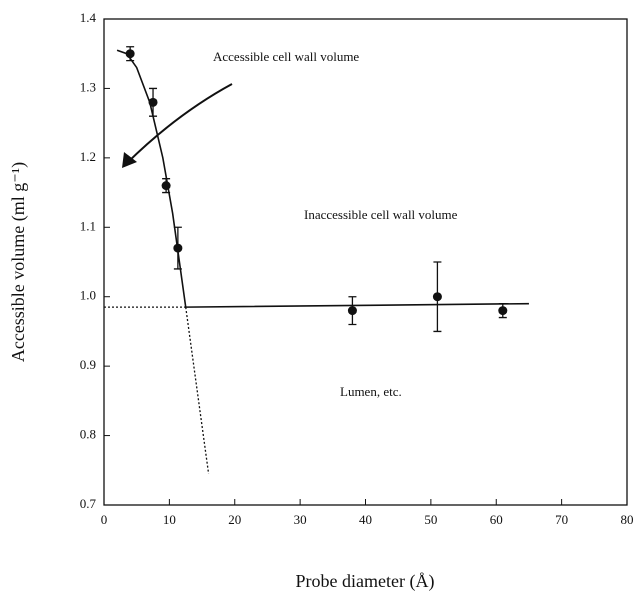  What do you see at coordinates (18, 262) in the screenshot?
I see `y-axis-label: Accessible volume (ml g⁻¹)` at bounding box center [18, 262].